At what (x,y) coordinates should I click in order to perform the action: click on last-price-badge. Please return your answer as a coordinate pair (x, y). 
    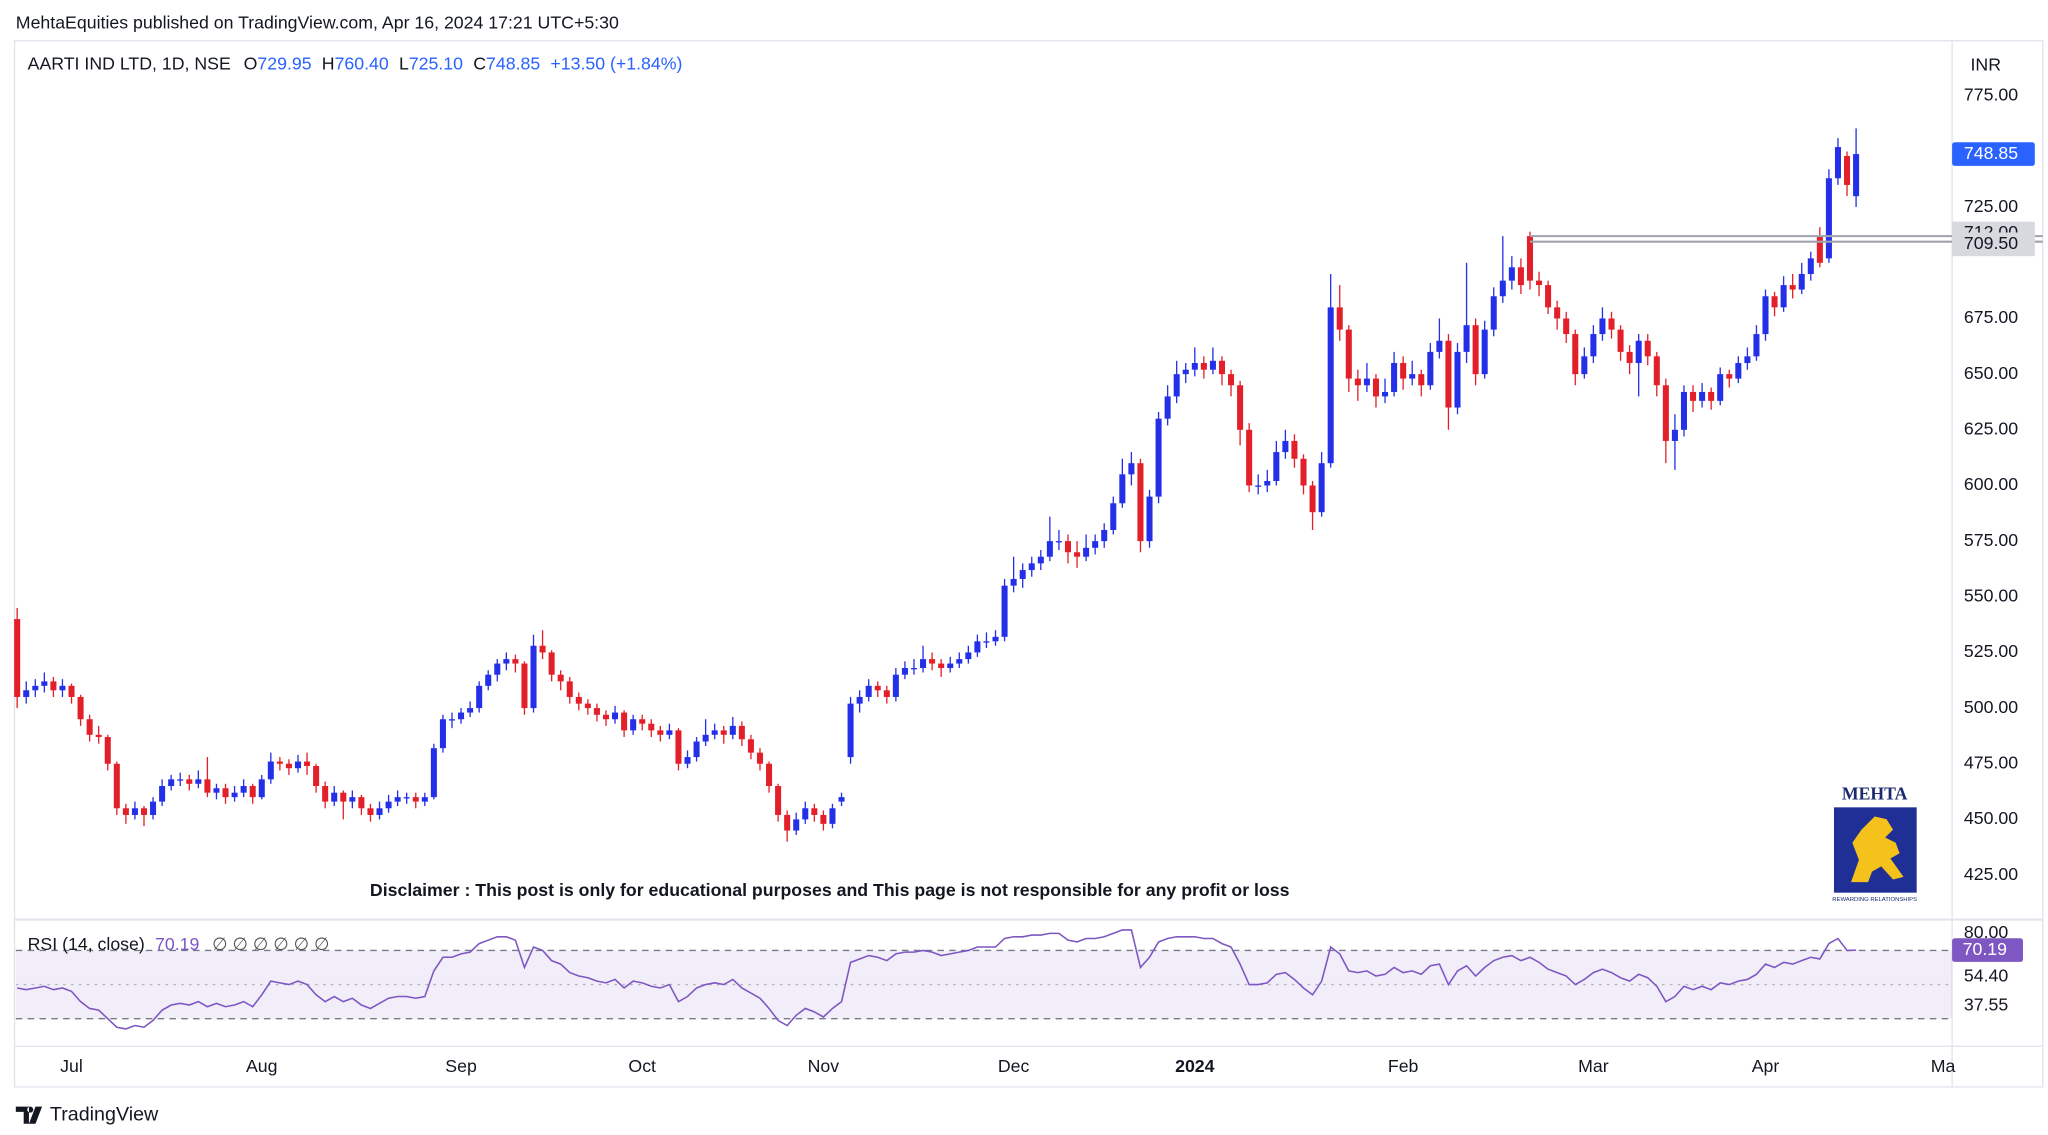
    Looking at the image, I should click on (1993, 154).